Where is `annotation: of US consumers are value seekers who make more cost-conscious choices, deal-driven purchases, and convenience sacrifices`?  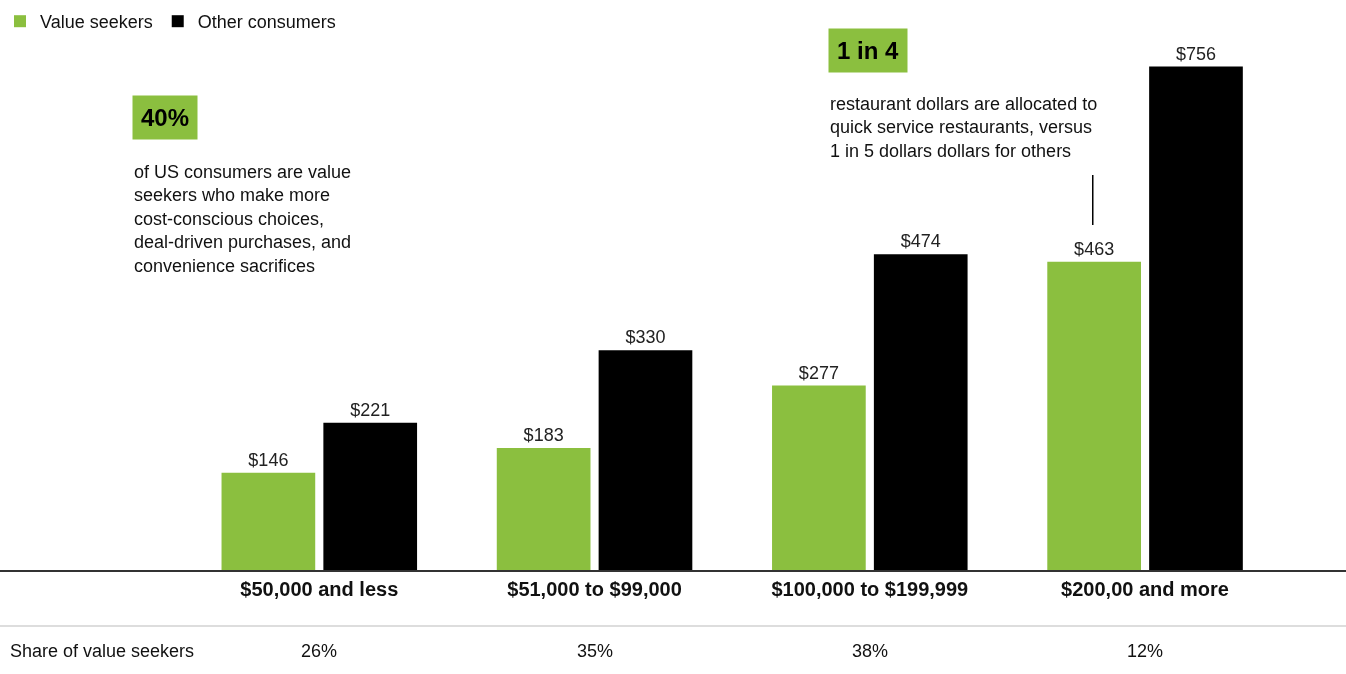 annotation: of US consumers are value seekers who make more cost-conscious choices, deal-driven purchases, and convenience sacrifices is located at coordinates (243, 219).